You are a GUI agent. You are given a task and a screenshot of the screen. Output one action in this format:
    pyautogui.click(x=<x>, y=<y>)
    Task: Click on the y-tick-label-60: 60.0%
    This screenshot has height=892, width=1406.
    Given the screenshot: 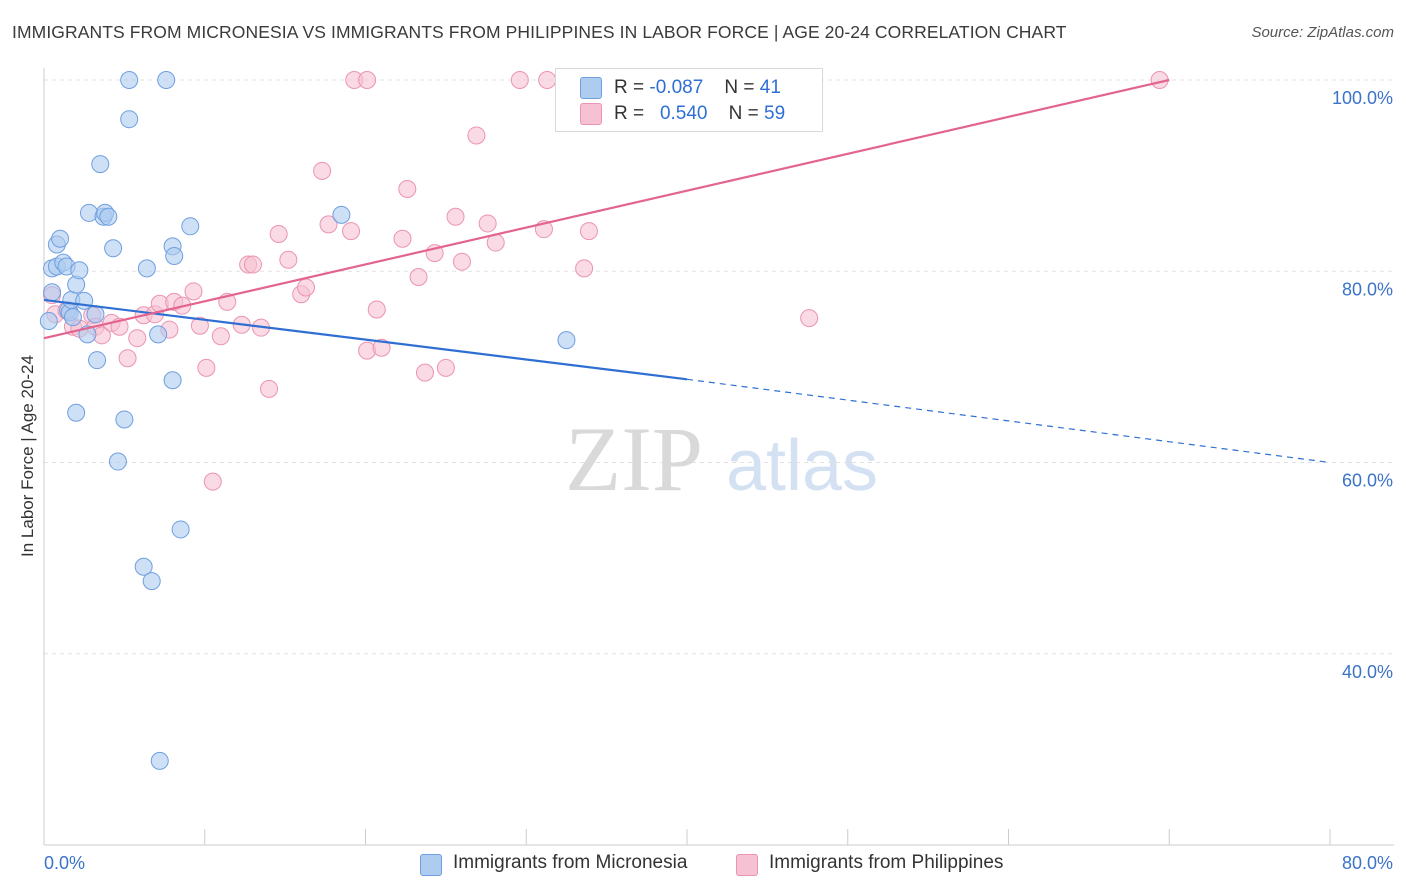 What is the action you would take?
    pyautogui.click(x=1367, y=481)
    